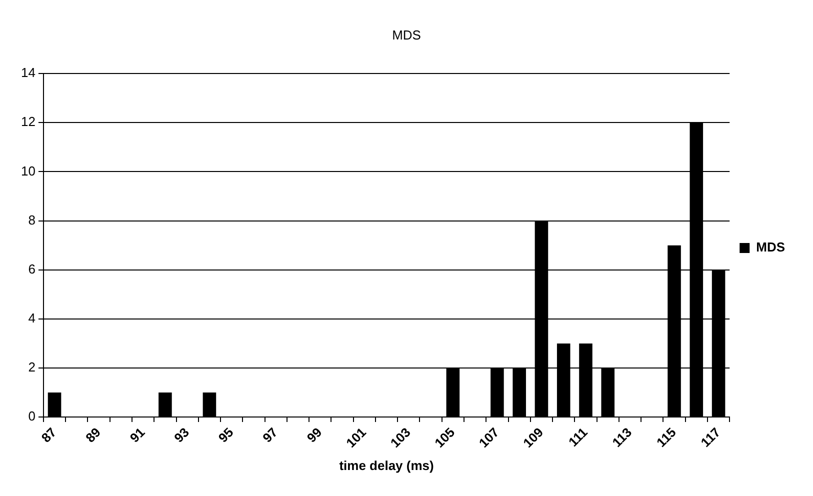 The image size is (813, 496). I want to click on x-tick-label: 109, so click(533, 437).